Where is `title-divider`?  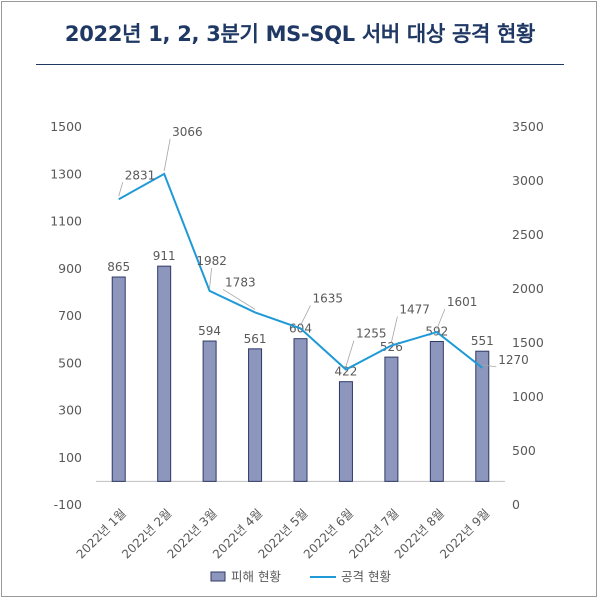 title-divider is located at coordinates (300, 64).